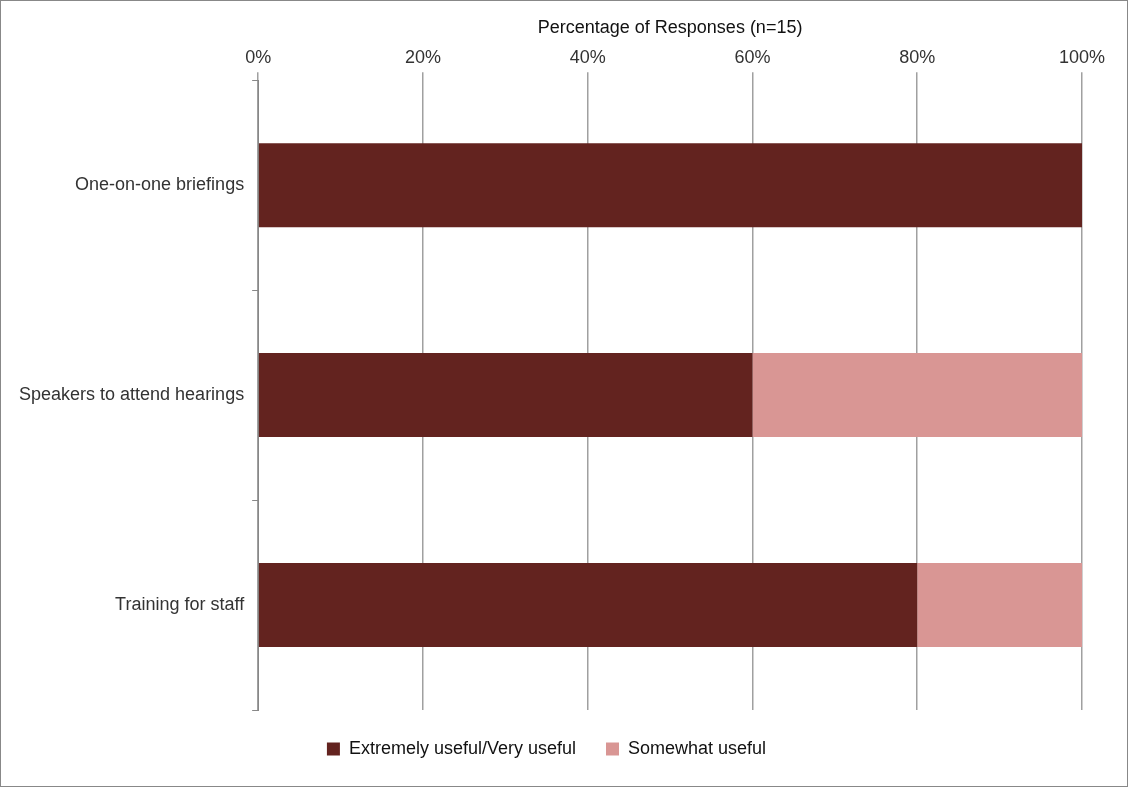 The height and width of the screenshot is (787, 1128). What do you see at coordinates (160, 184) in the screenshot?
I see `y-tick-label: One-on-one briefings` at bounding box center [160, 184].